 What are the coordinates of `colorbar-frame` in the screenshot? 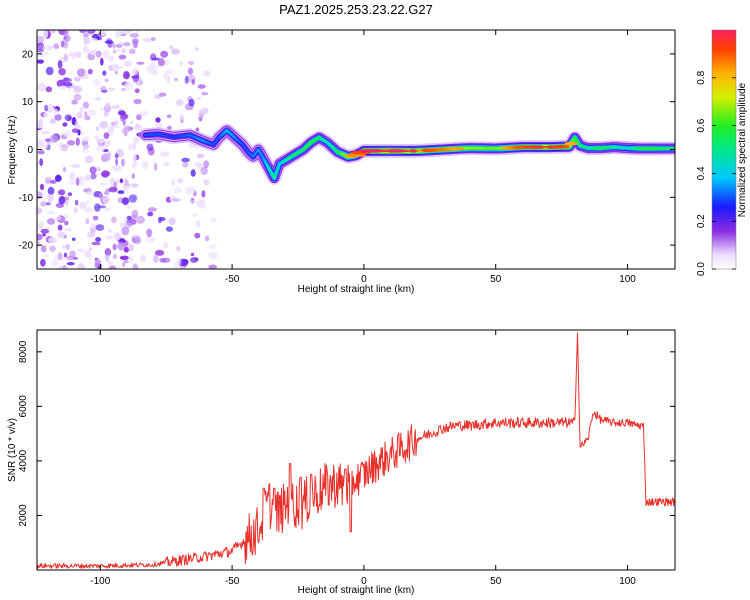 It's located at (724, 149).